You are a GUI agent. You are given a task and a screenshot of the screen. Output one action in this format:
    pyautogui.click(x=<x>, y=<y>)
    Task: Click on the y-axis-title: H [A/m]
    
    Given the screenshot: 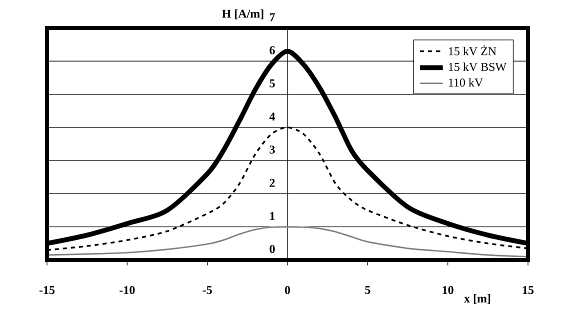 What is the action you would take?
    pyautogui.click(x=243, y=14)
    